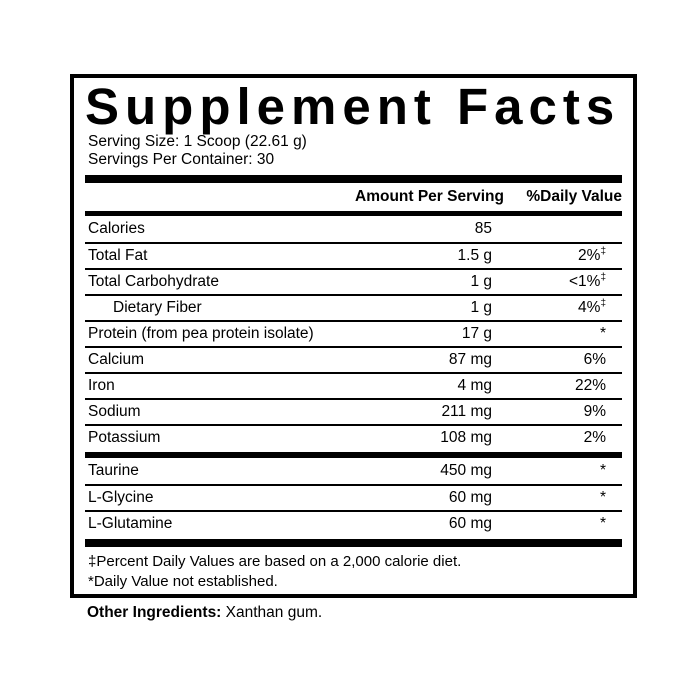 Image resolution: width=700 pixels, height=700 pixels. What do you see at coordinates (572, 438) in the screenshot?
I see `nutrient-daily-value: 2%` at bounding box center [572, 438].